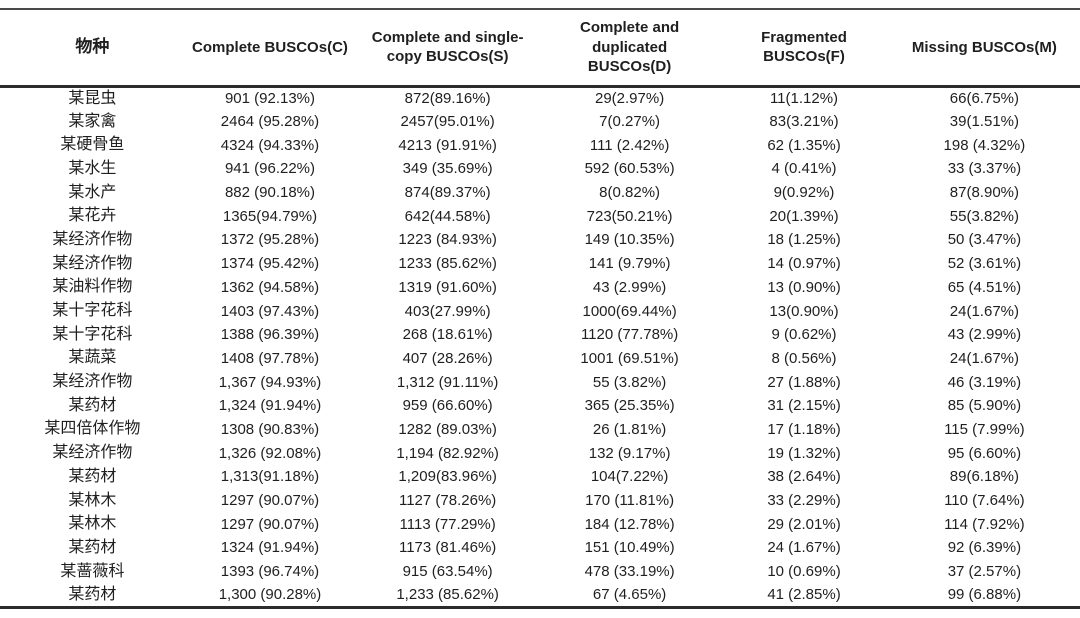 The image size is (1080, 618). What do you see at coordinates (804, 453) in the screenshot?
I see `table-cell-fragmented: 19 (1.32%)` at bounding box center [804, 453].